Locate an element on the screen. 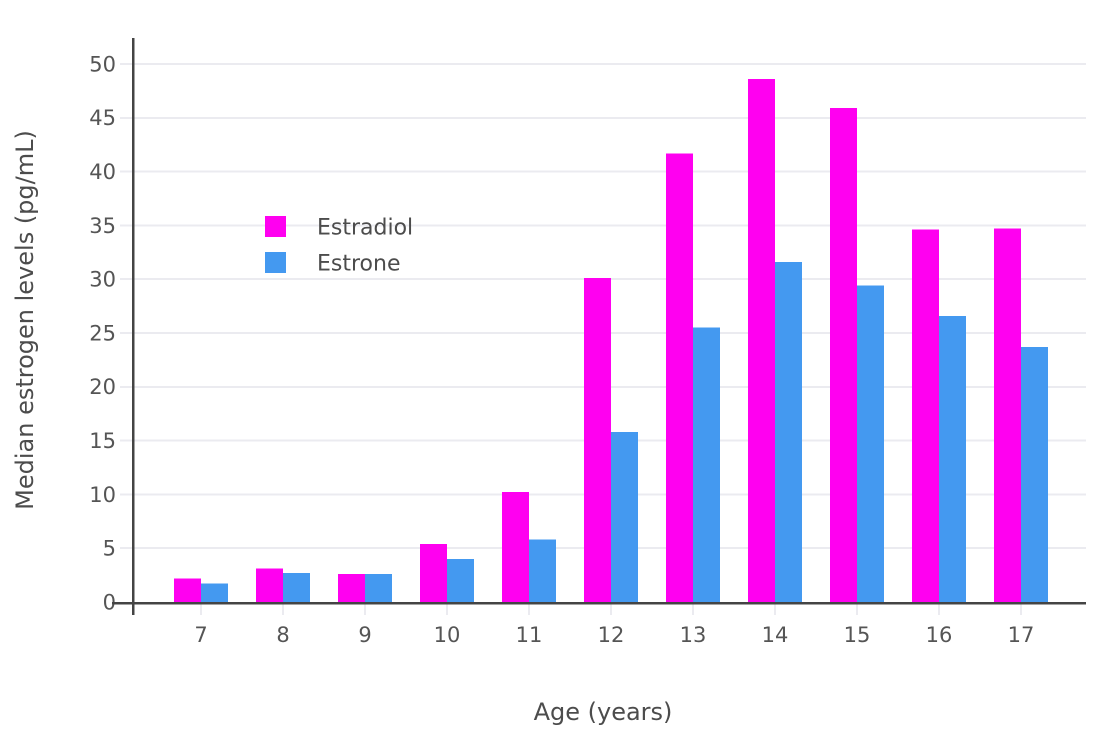 The height and width of the screenshot is (748, 1112). y-tick-label: 50 is located at coordinates (102, 64).